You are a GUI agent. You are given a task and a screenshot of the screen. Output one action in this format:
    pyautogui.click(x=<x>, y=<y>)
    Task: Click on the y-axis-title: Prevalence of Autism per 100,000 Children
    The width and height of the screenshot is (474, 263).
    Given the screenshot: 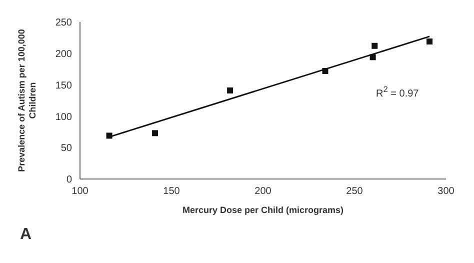 What is the action you would take?
    pyautogui.click(x=27, y=100)
    